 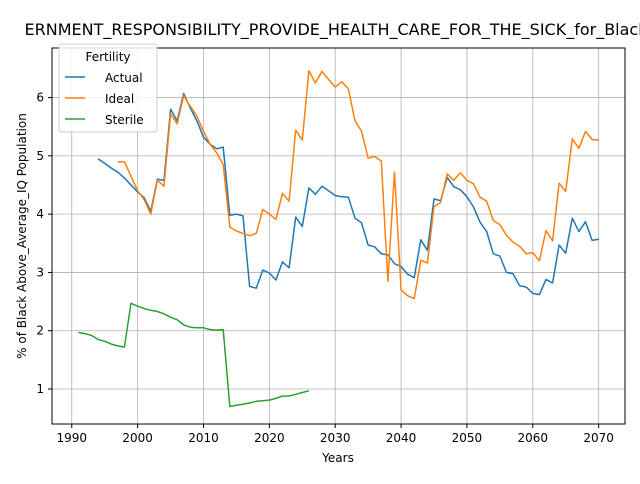 What do you see at coordinates (40, 272) in the screenshot?
I see `y-tick-label: 3` at bounding box center [40, 272].